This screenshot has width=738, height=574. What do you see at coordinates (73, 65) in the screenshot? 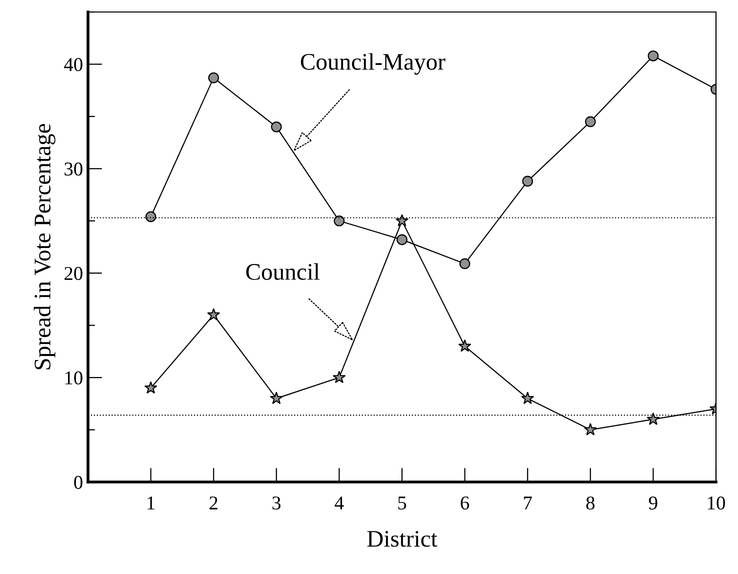
I see `y-tick-label: 40` at bounding box center [73, 65].